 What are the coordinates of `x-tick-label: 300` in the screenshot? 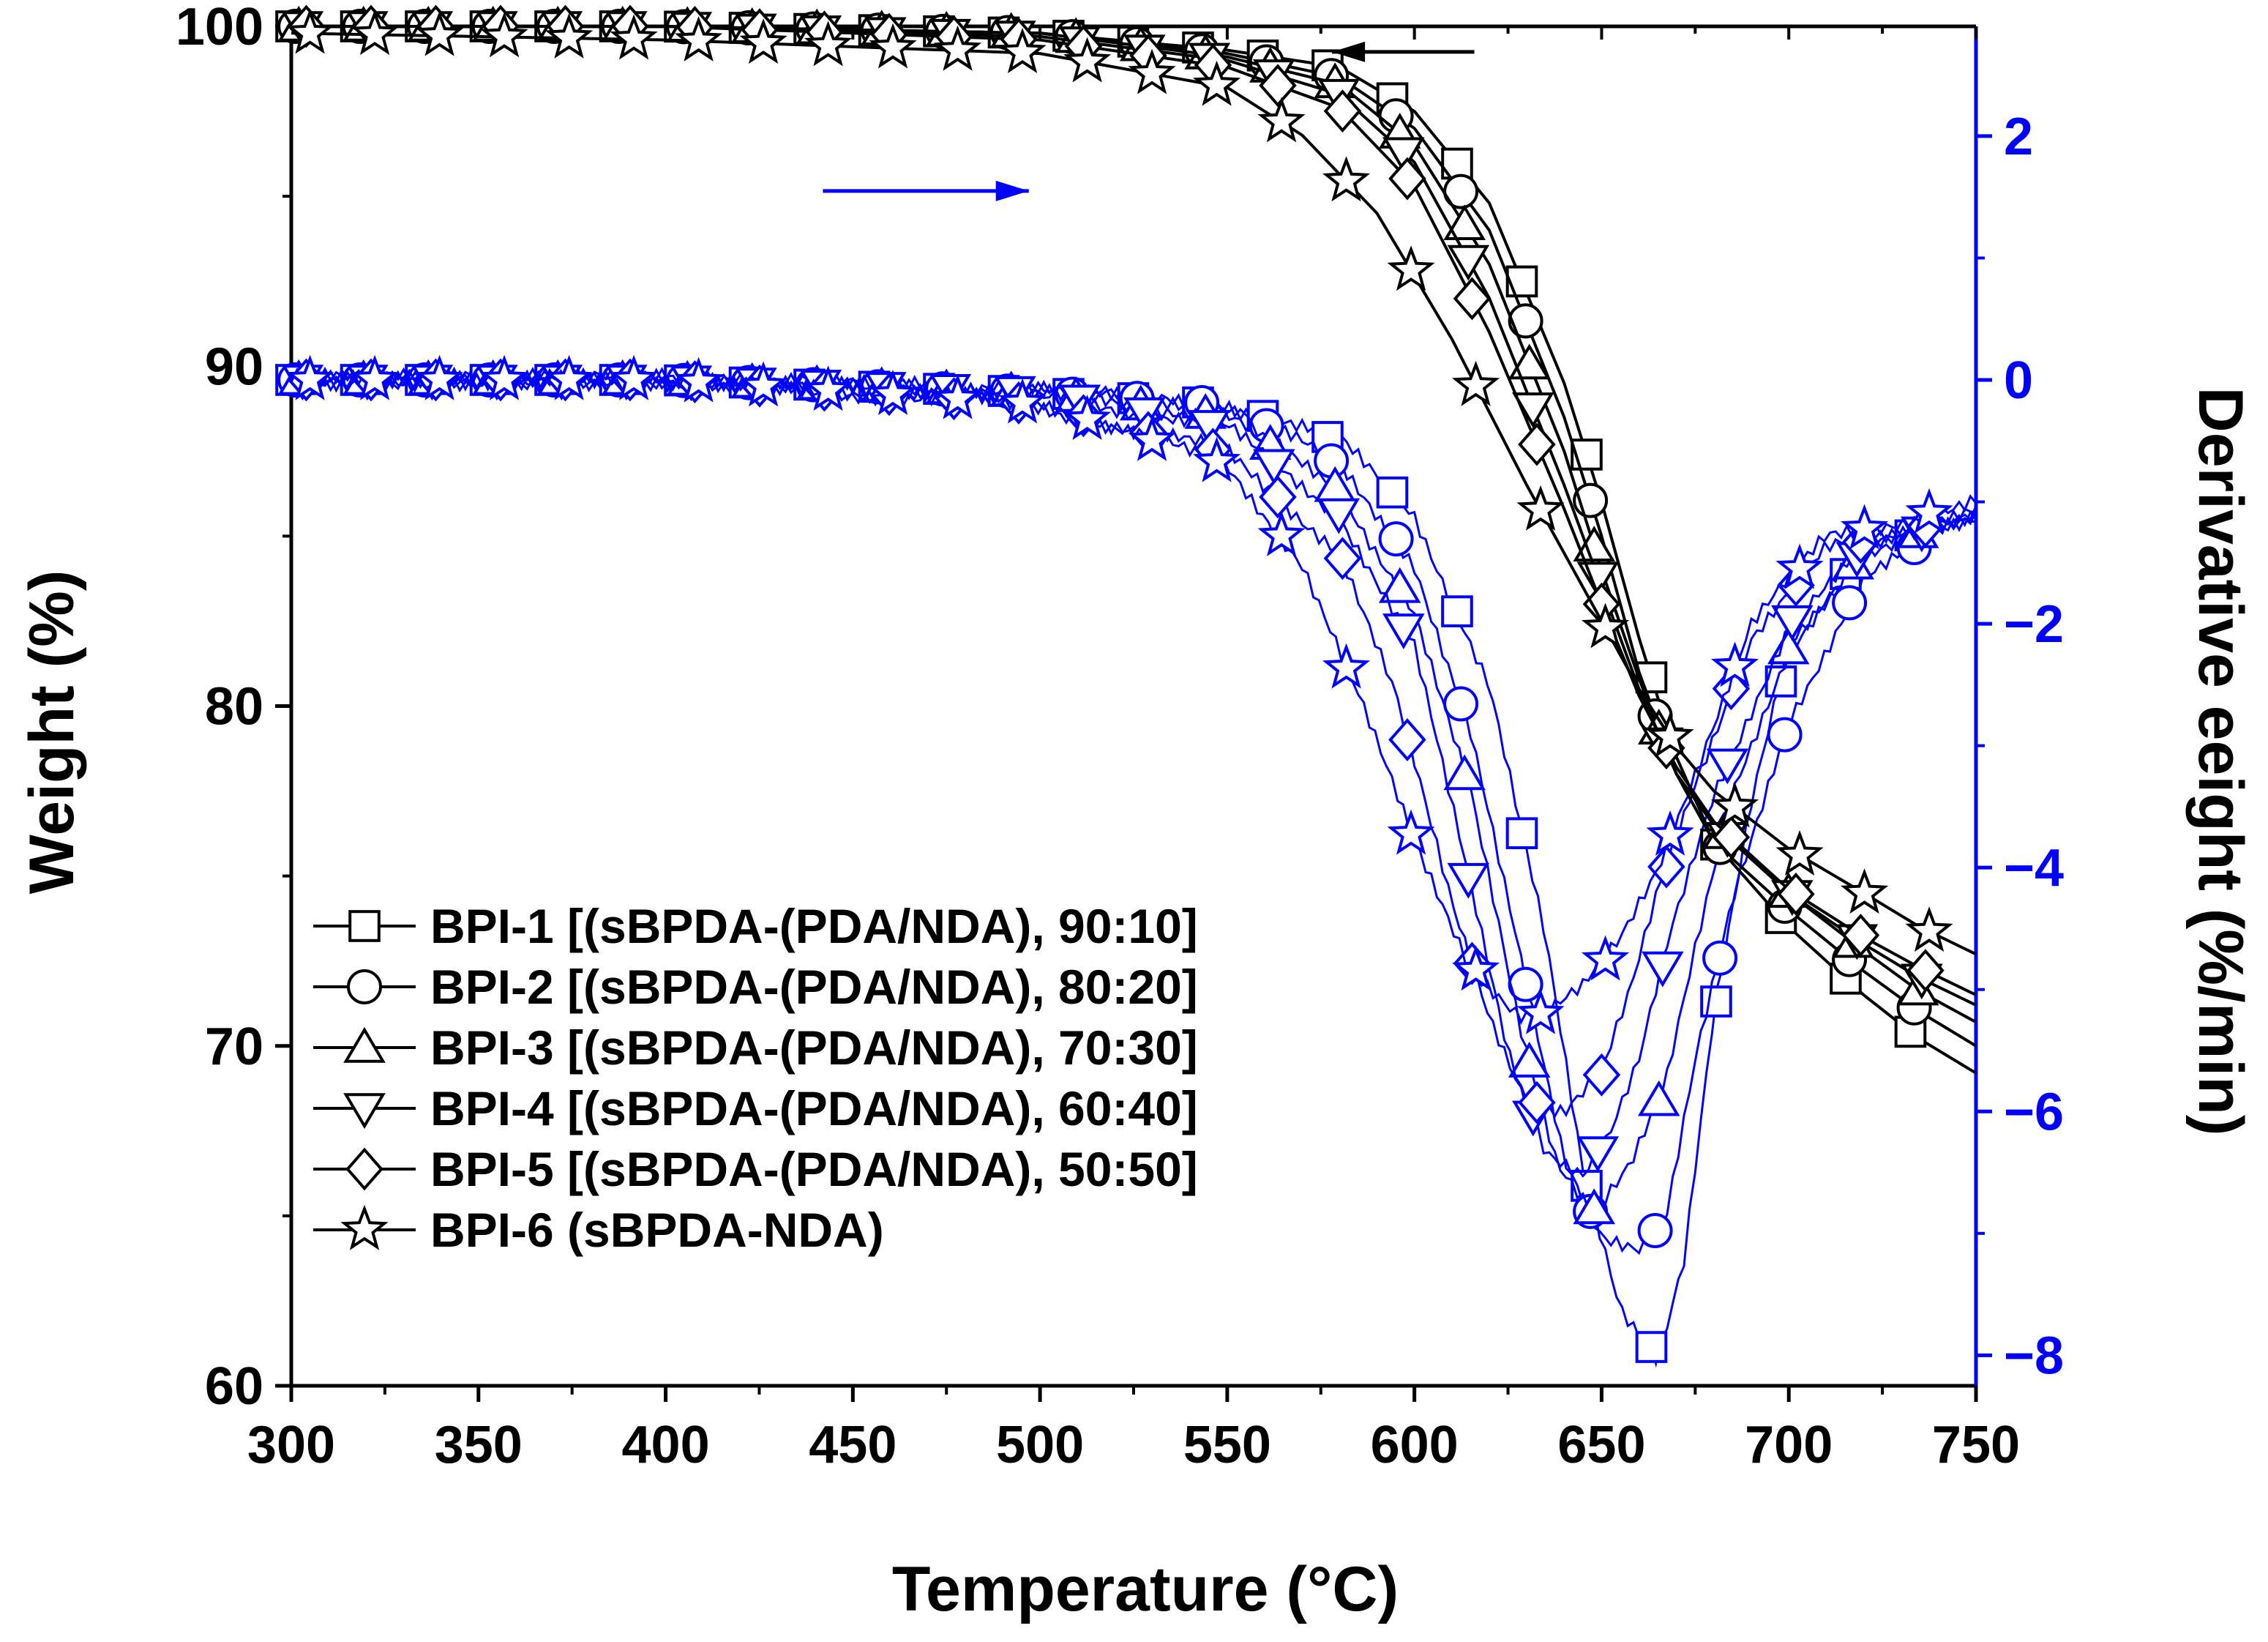 It's located at (291, 1445).